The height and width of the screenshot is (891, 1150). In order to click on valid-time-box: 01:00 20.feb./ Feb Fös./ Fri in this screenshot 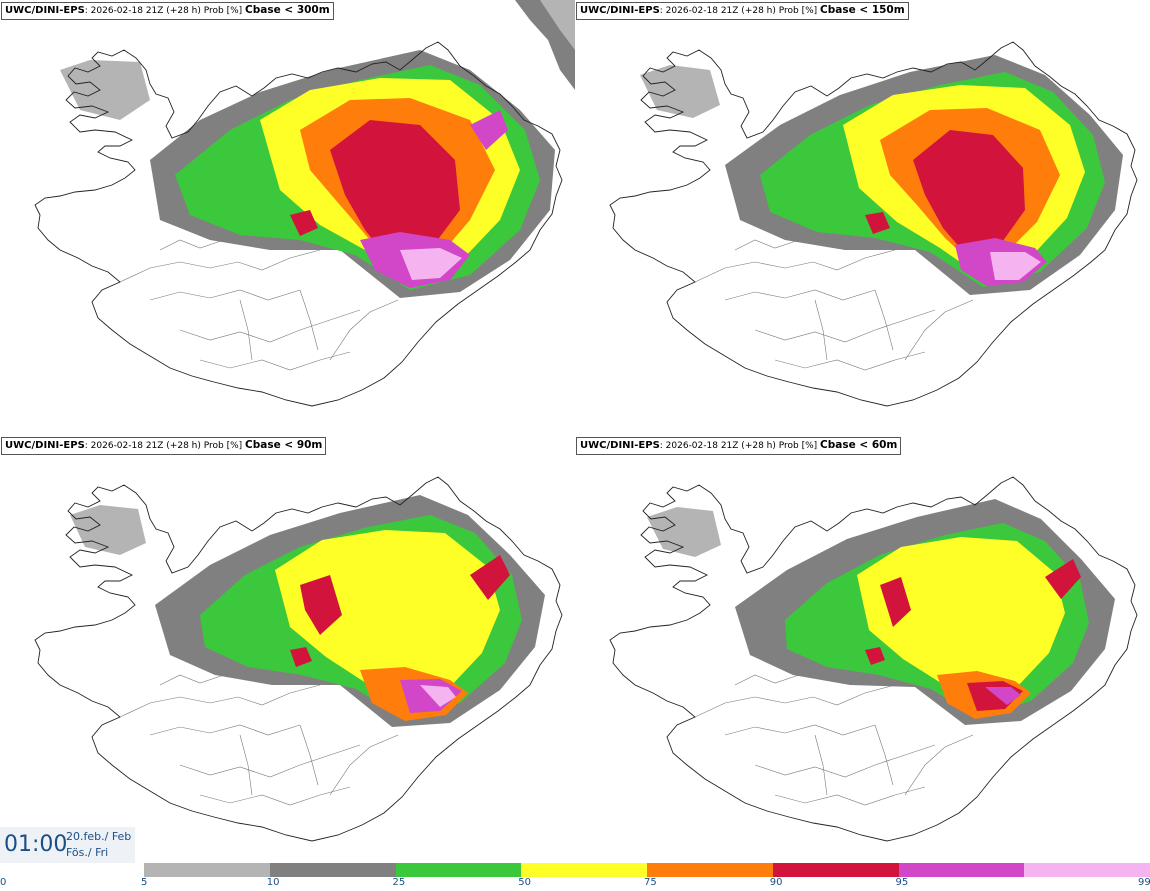, I will do `click(67, 845)`.